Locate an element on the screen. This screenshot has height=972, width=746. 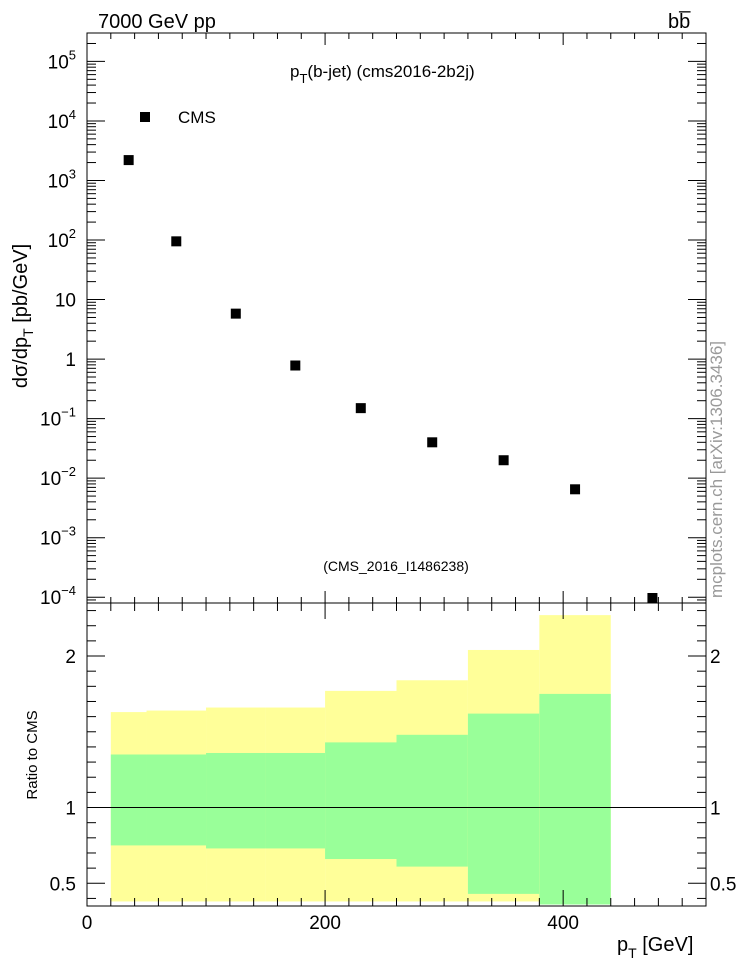
y-tick-label: 10 is located at coordinates (65, 301).